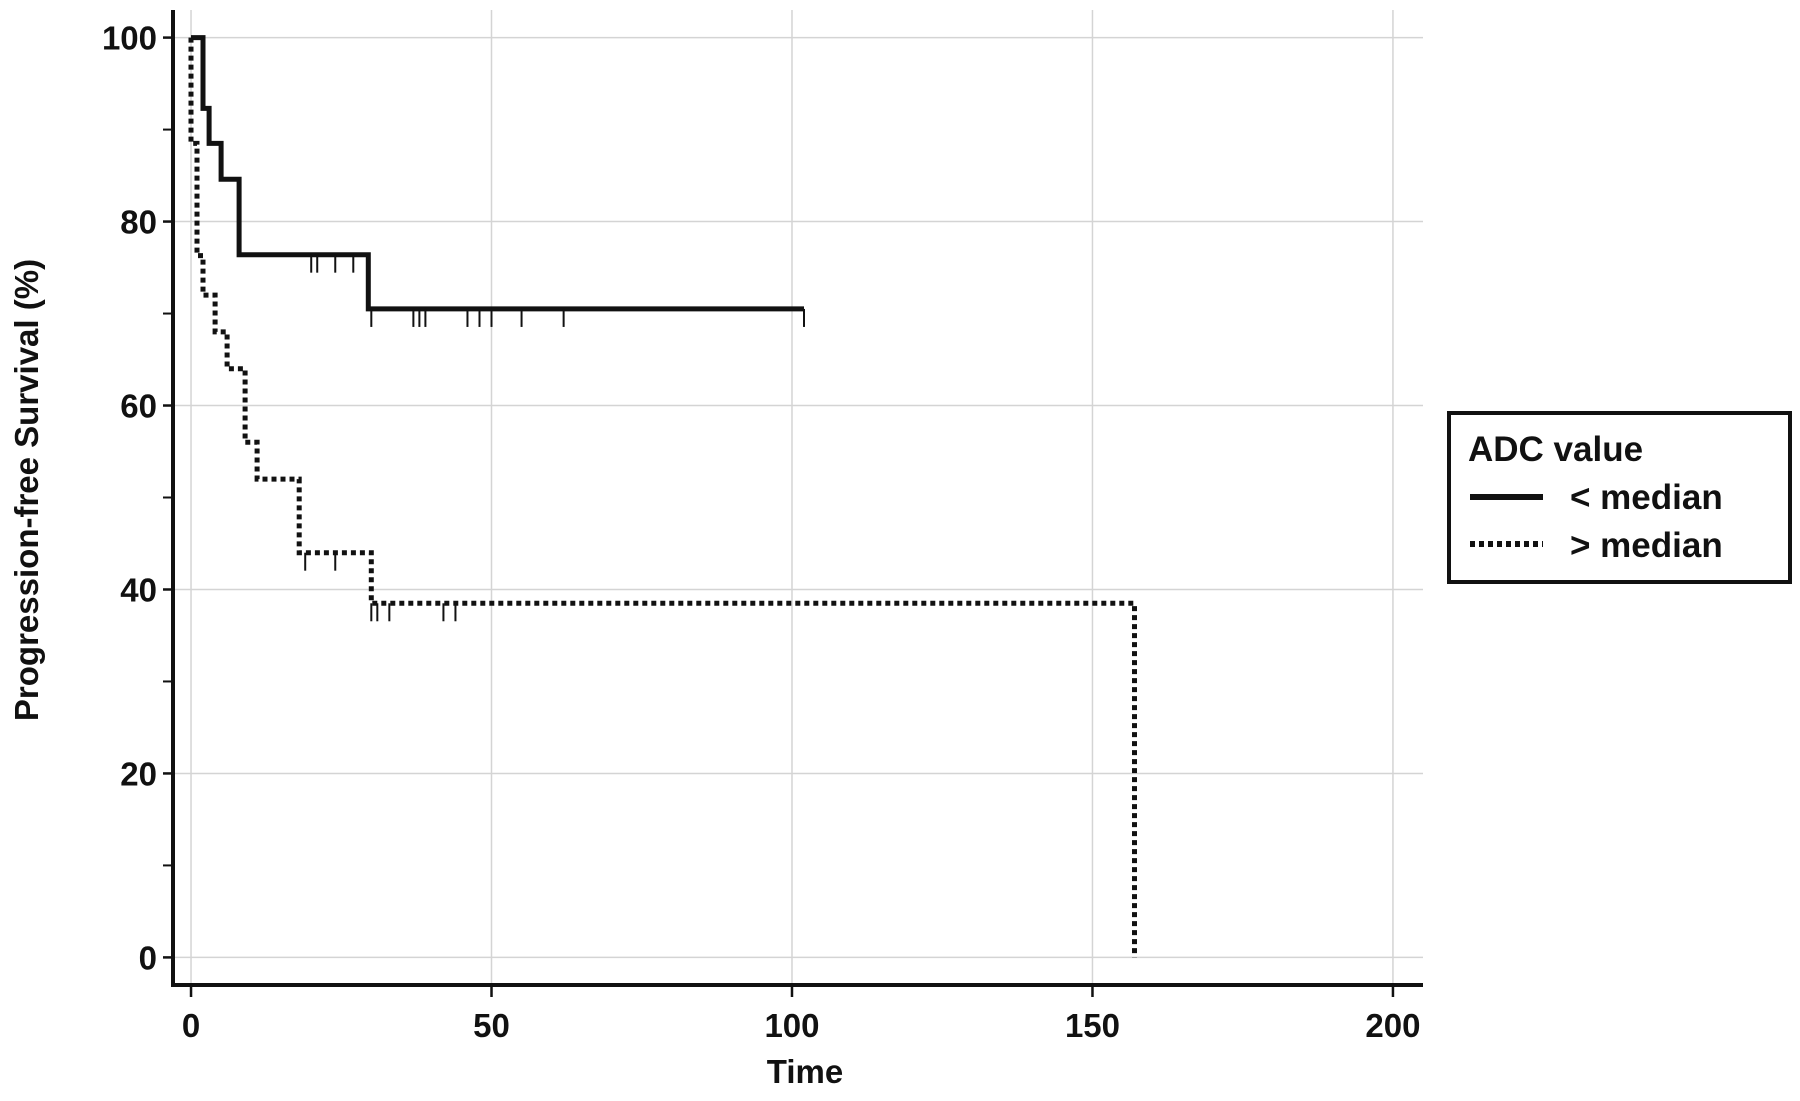  I want to click on legend: ADC value < median > median, so click(1619, 497).